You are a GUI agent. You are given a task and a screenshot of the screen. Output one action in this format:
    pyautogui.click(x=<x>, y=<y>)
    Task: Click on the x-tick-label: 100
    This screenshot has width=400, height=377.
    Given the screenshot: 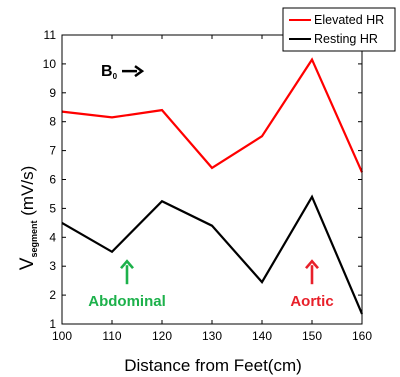 What is the action you would take?
    pyautogui.click(x=62, y=336)
    